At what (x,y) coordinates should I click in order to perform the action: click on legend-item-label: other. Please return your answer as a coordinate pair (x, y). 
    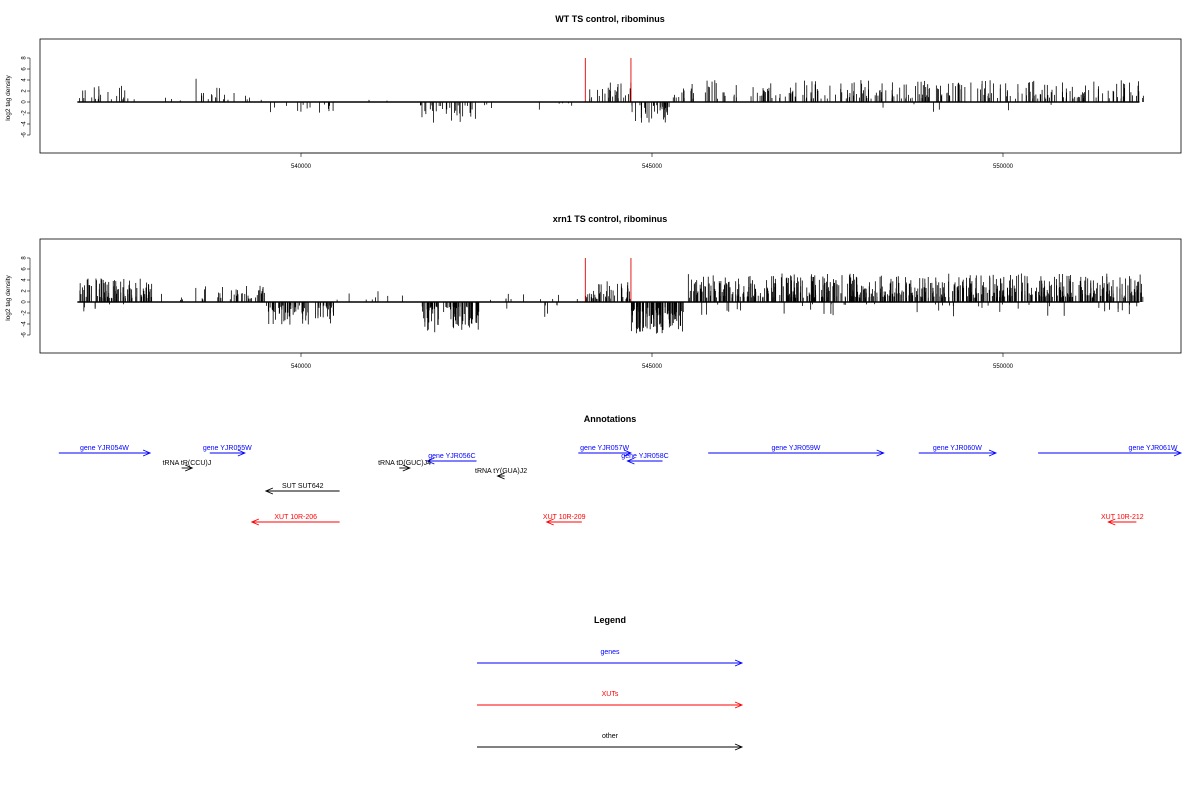
    Looking at the image, I should click on (610, 736).